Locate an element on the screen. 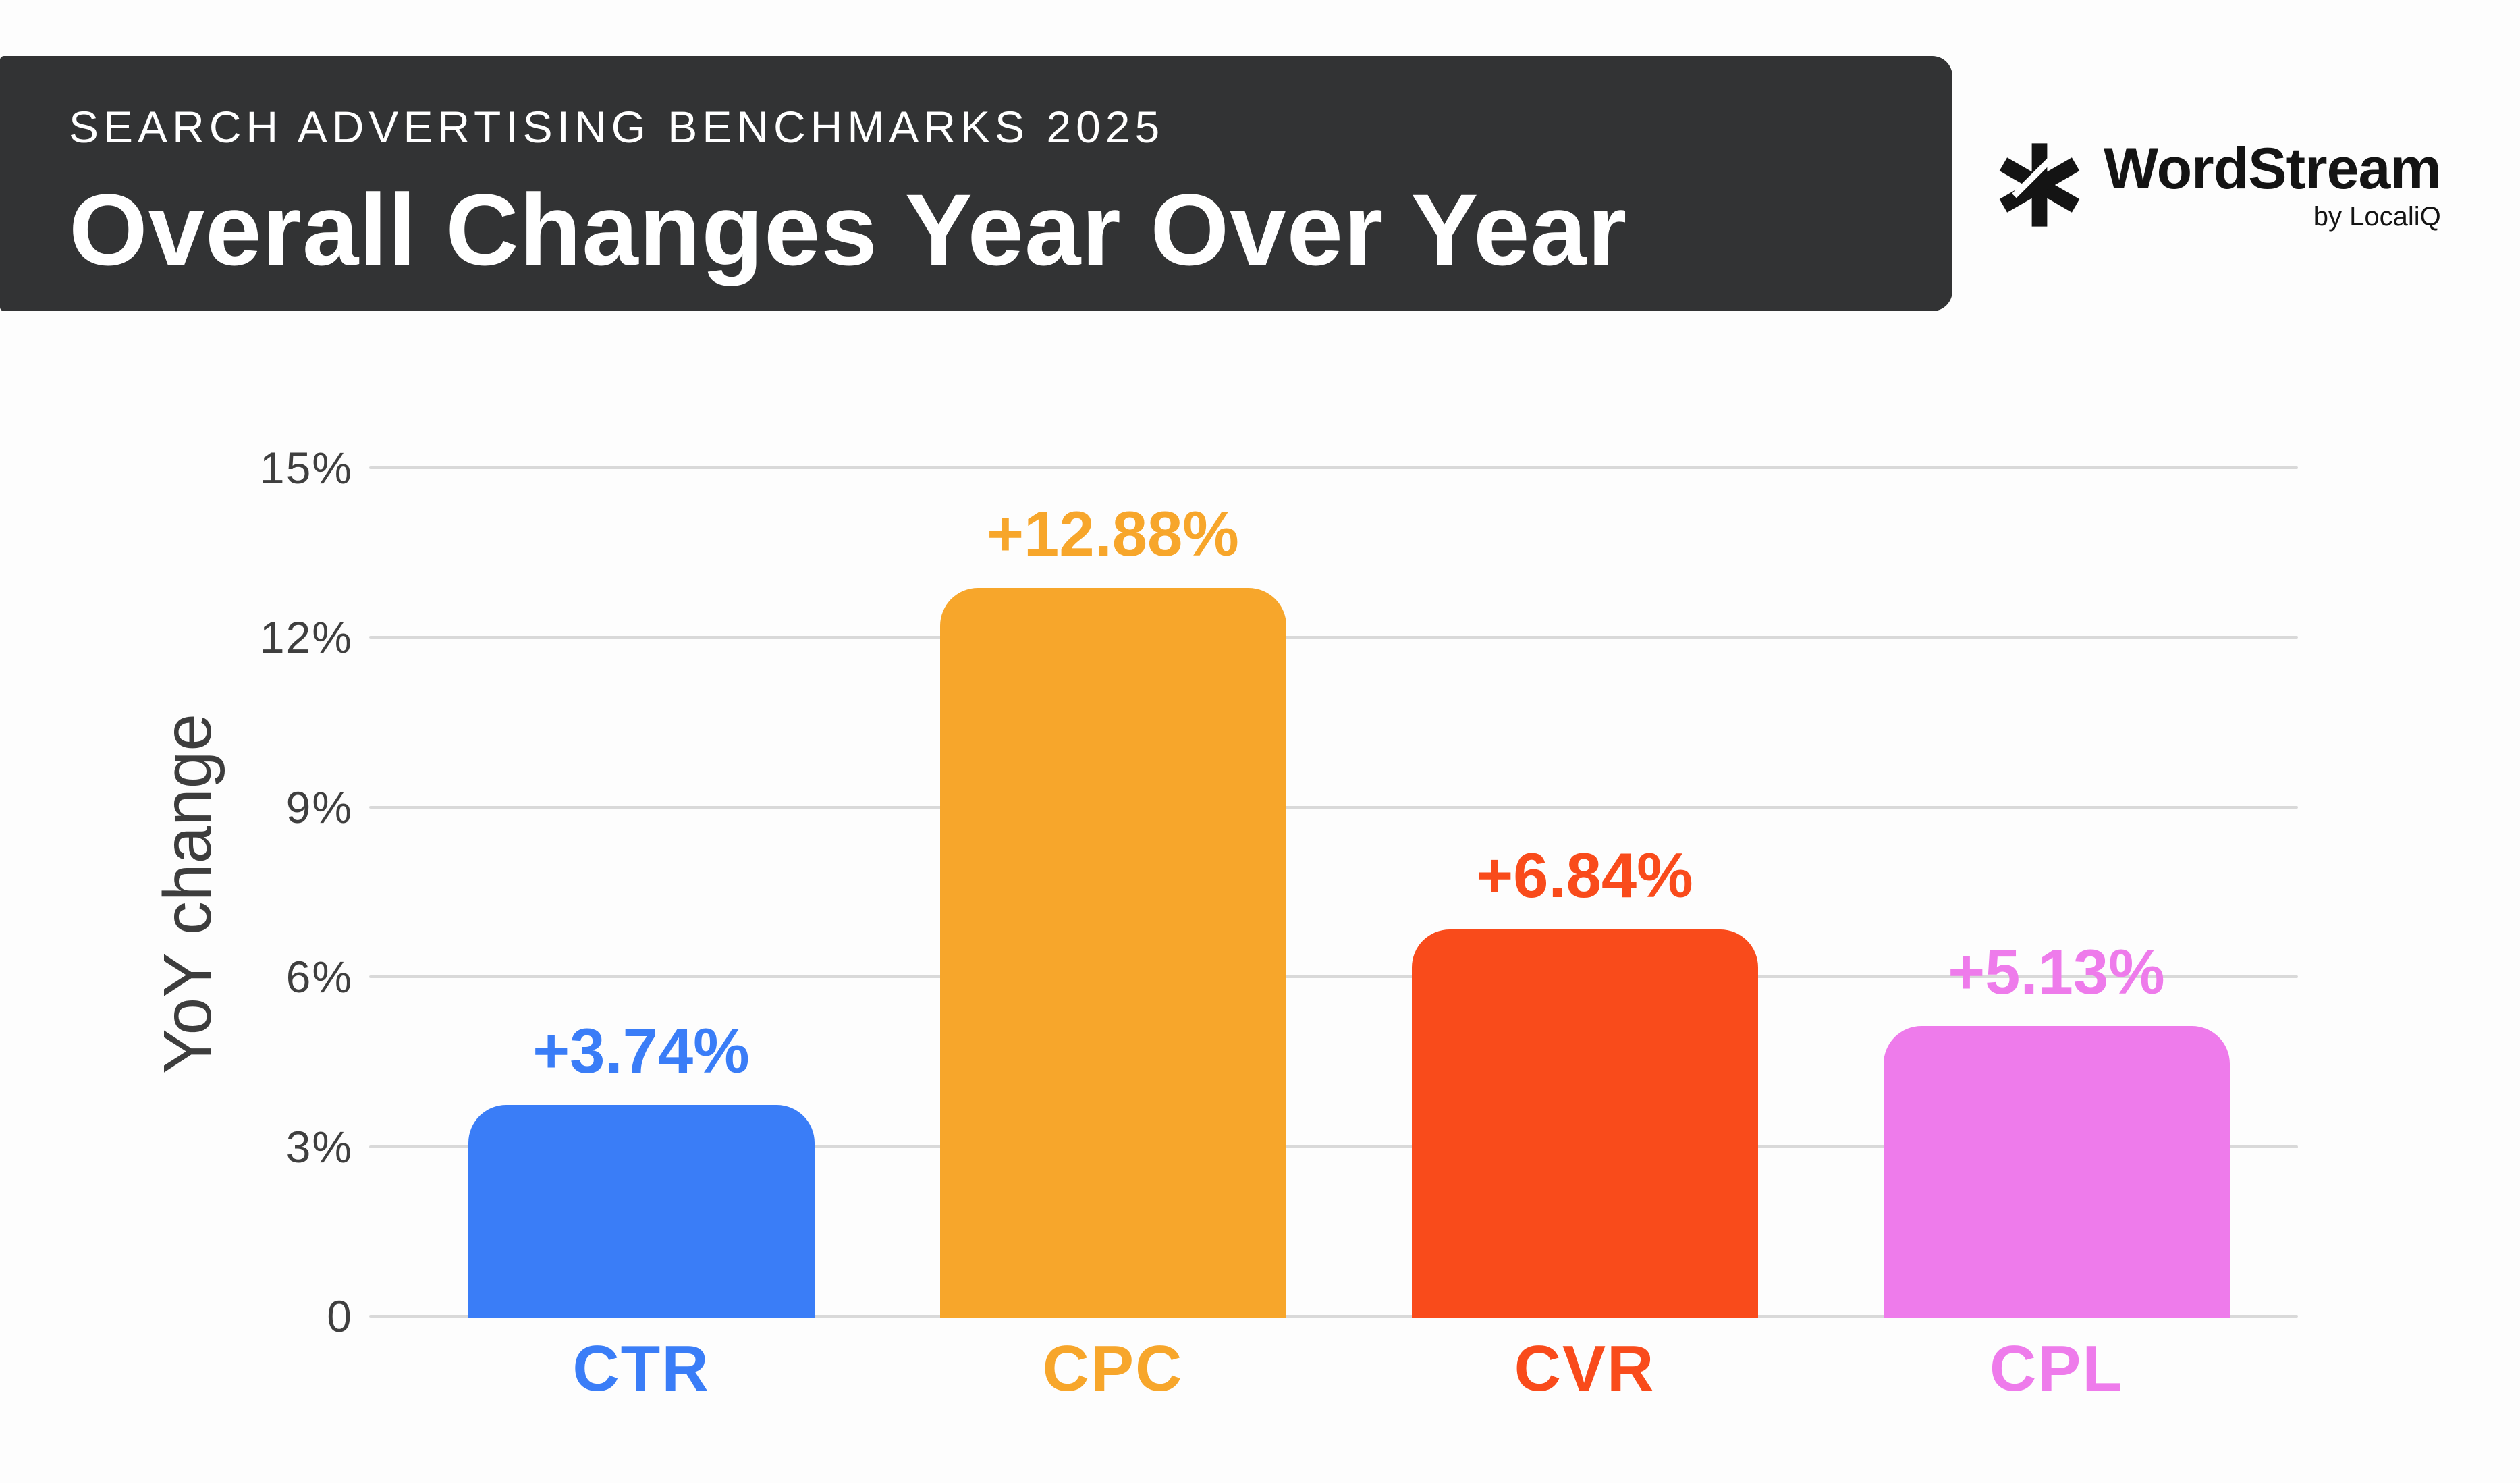  y-tick-label: 15% is located at coordinates (306, 468).